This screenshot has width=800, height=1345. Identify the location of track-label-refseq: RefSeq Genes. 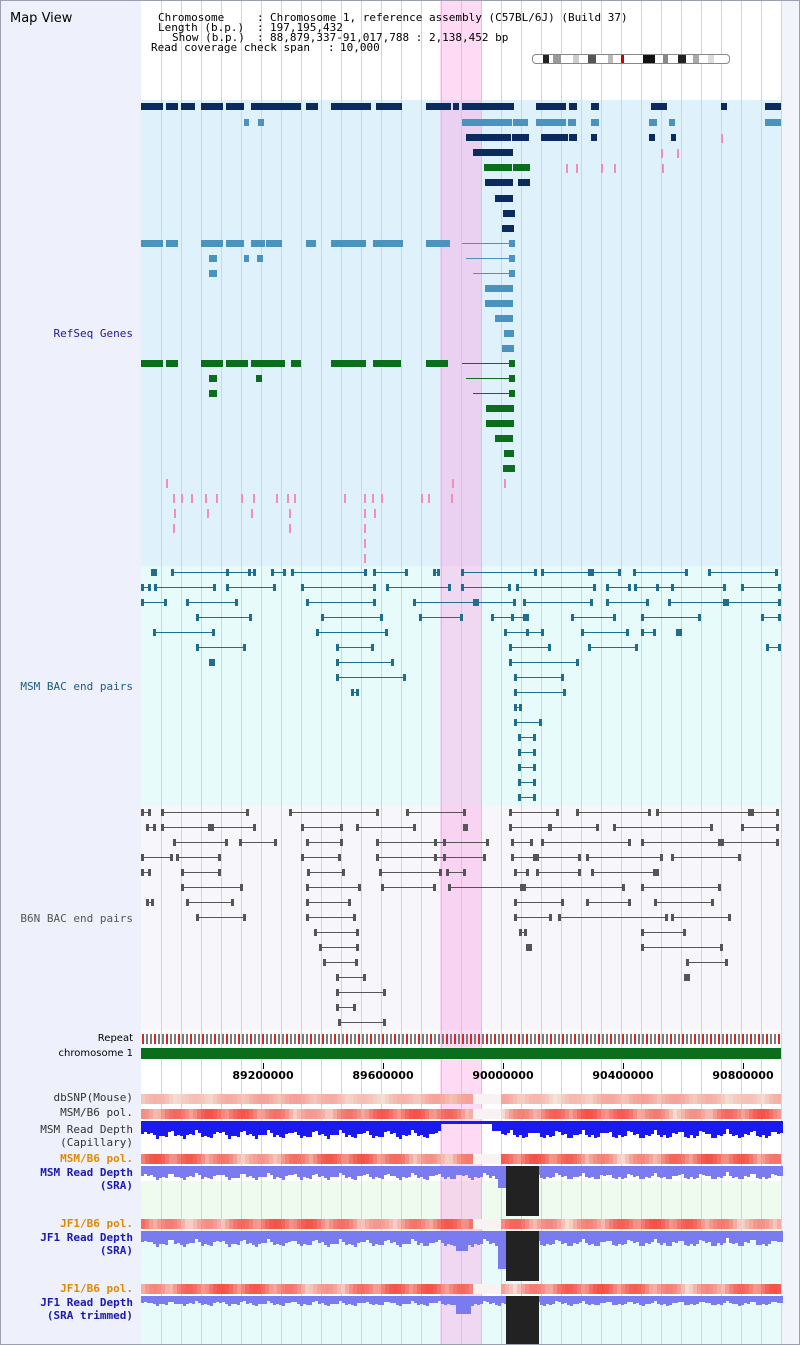
(93, 333).